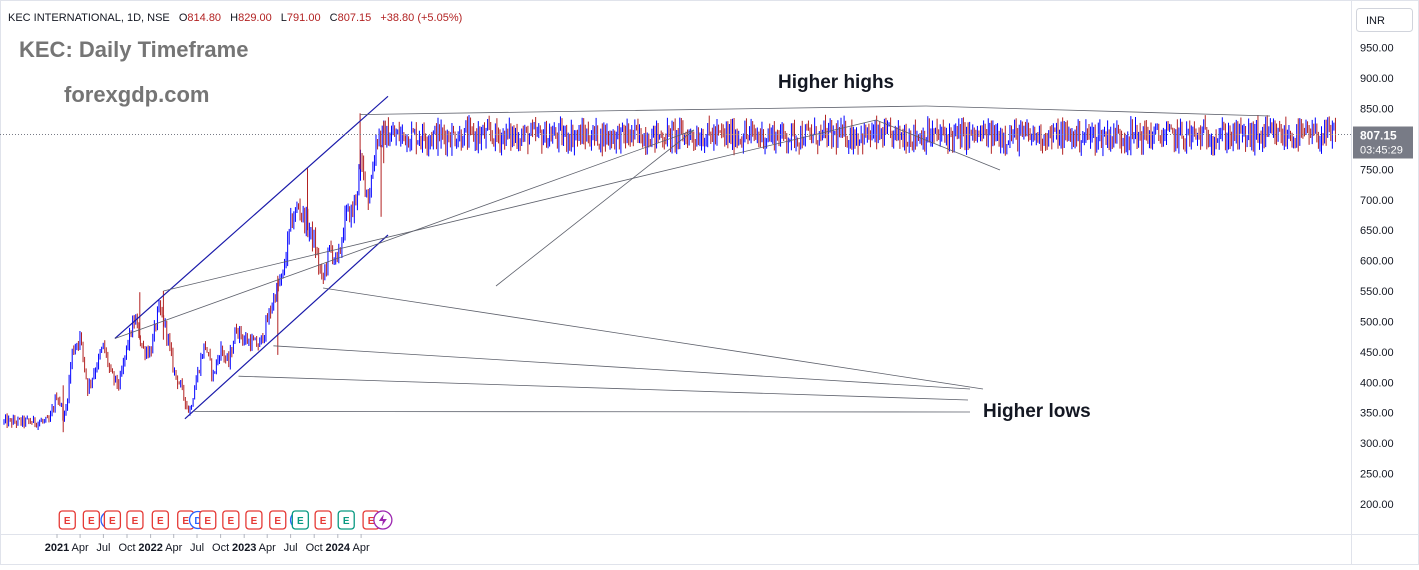 The image size is (1419, 570). I want to click on time-tick-label: 2022, so click(150, 548).